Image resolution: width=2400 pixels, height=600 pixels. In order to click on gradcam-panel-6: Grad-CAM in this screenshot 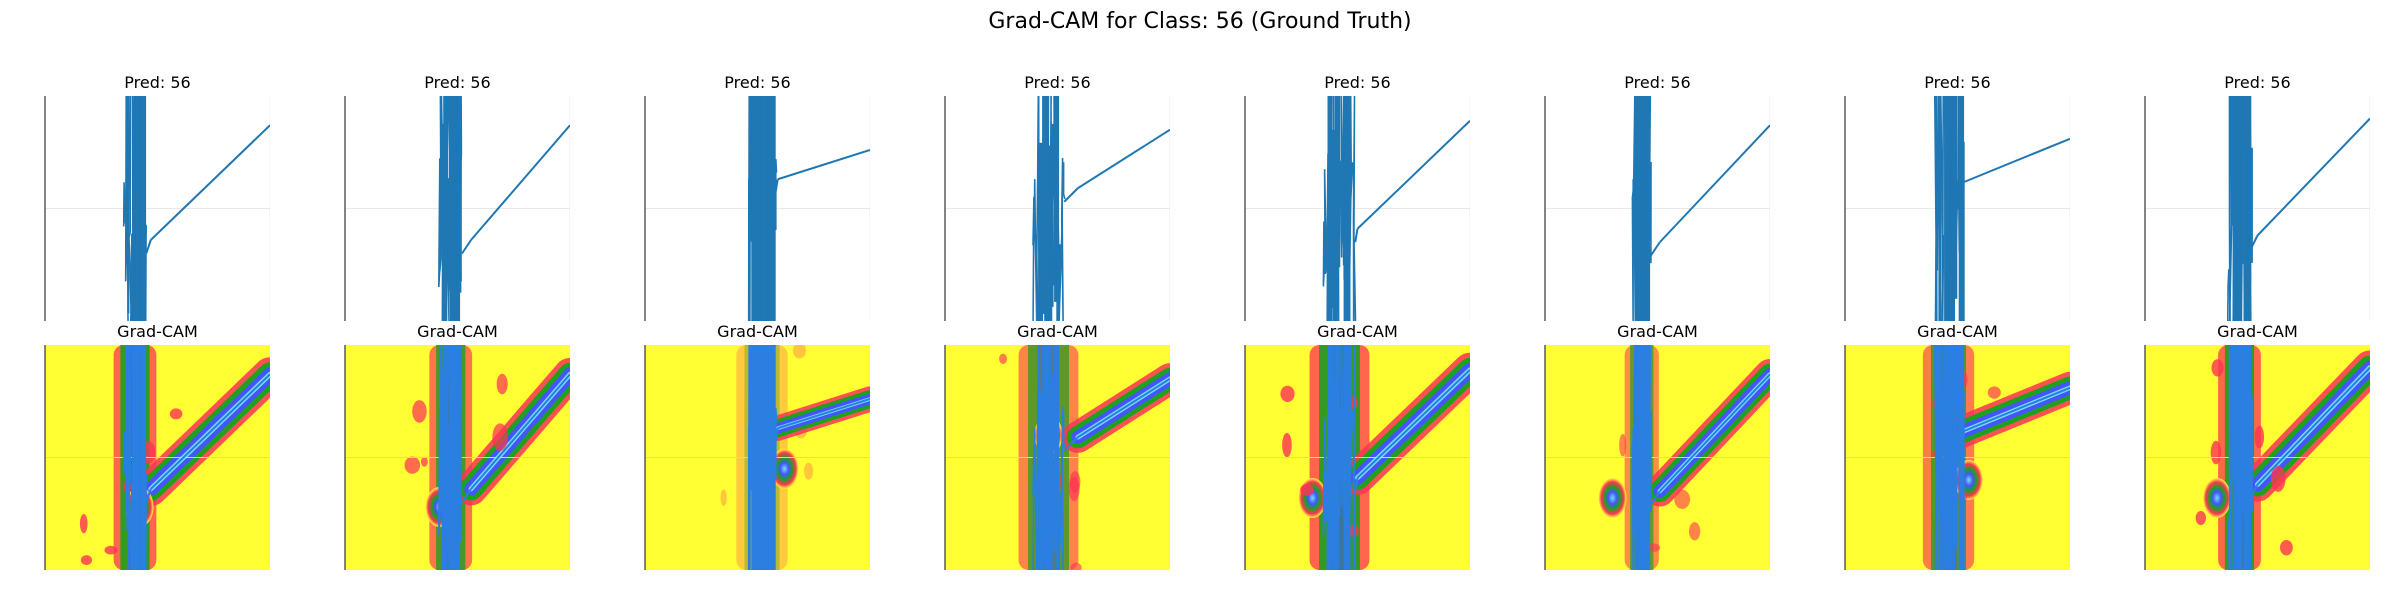, I will do `click(1657, 446)`.